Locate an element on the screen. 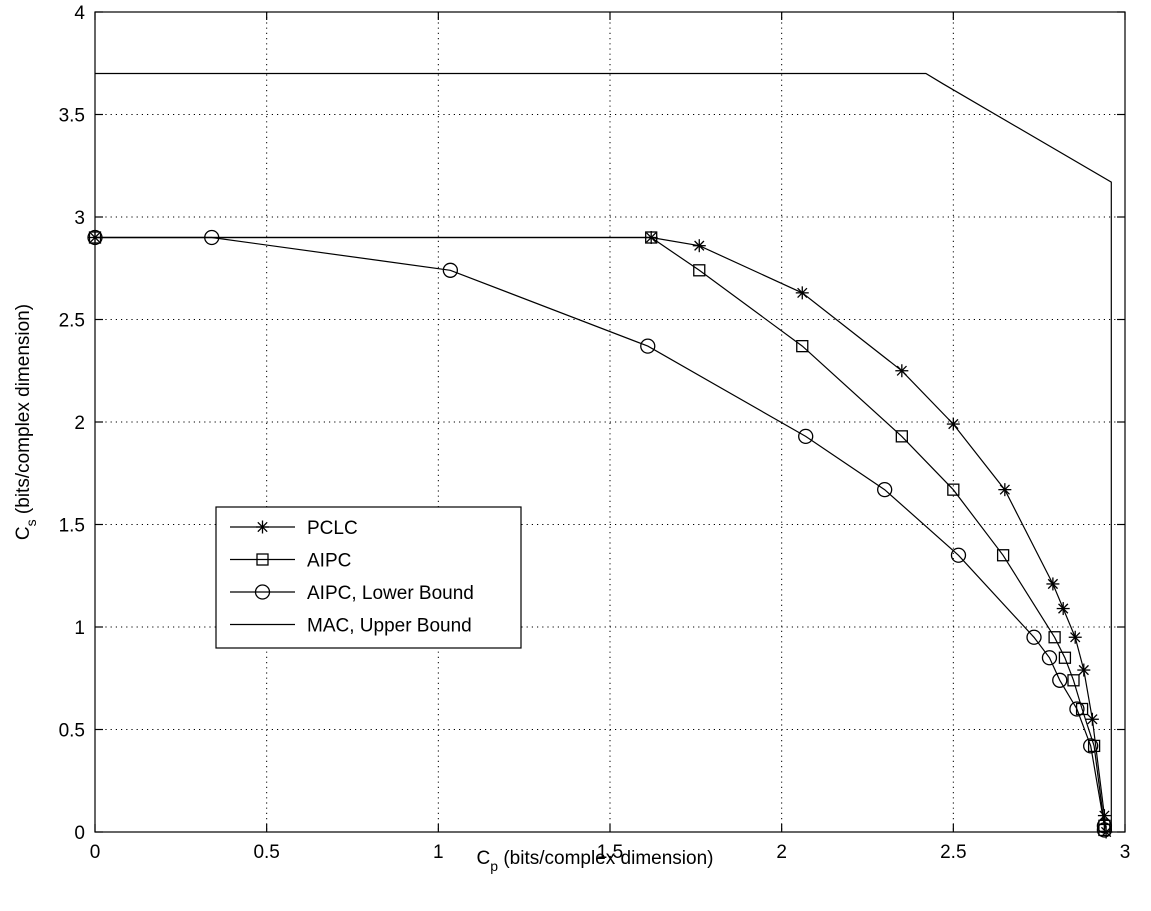 Image resolution: width=1151 pixels, height=911 pixels. legend-label: PCLC is located at coordinates (332, 528).